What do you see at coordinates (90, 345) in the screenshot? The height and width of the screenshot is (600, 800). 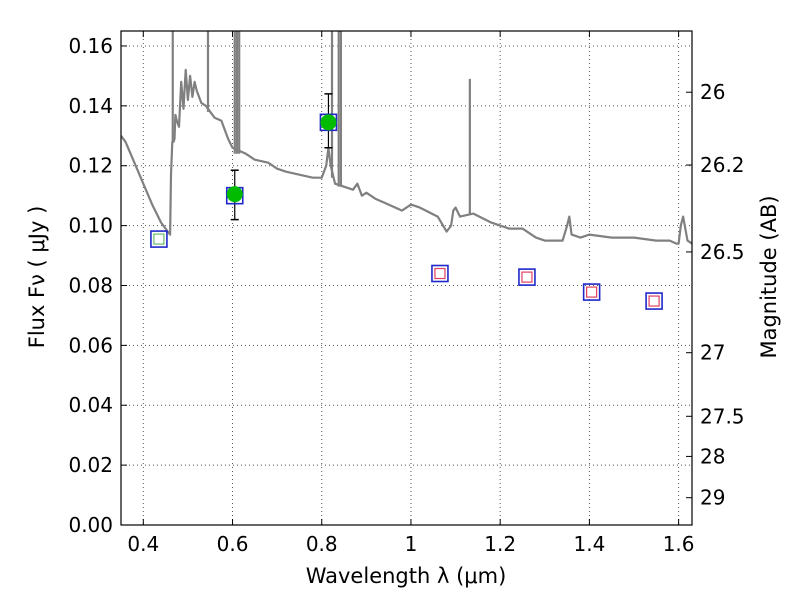 I see `y-tick-label: 0.06` at bounding box center [90, 345].